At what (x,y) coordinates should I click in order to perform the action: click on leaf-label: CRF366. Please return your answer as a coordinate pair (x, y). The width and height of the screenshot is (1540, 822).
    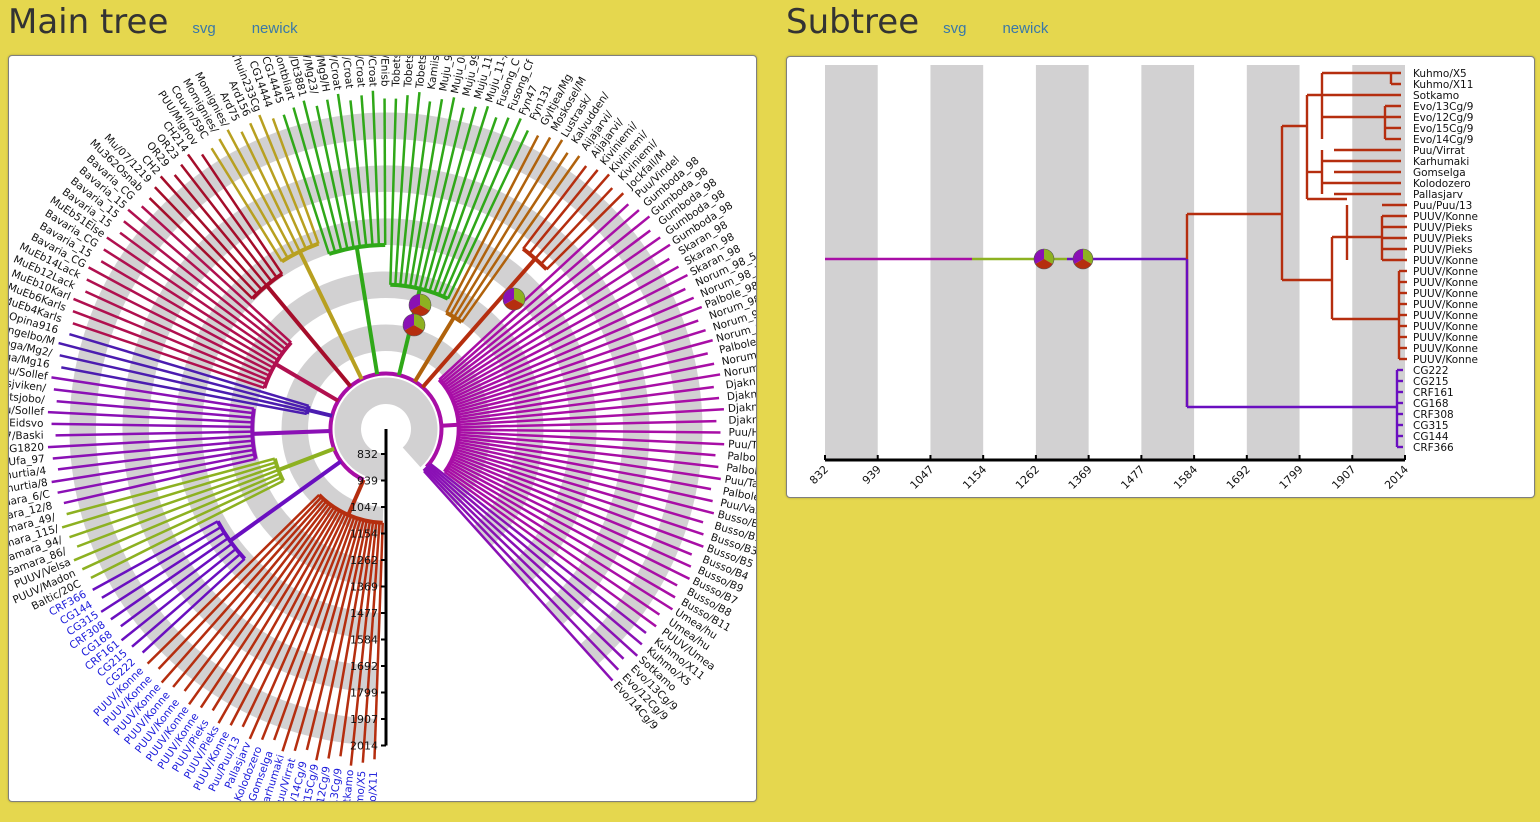
    Looking at the image, I should click on (1433, 448).